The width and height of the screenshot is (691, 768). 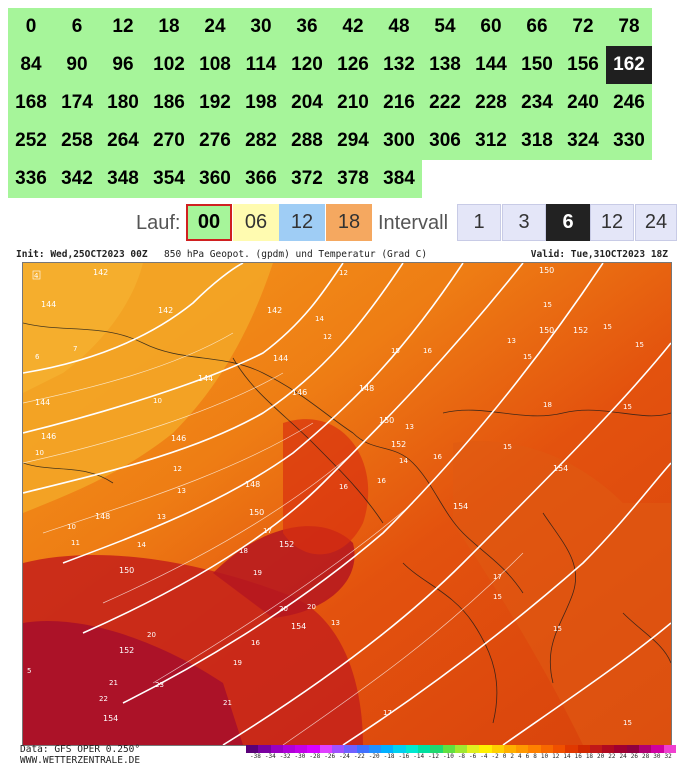 I want to click on forecast-hour-96: 96, so click(x=123, y=65).